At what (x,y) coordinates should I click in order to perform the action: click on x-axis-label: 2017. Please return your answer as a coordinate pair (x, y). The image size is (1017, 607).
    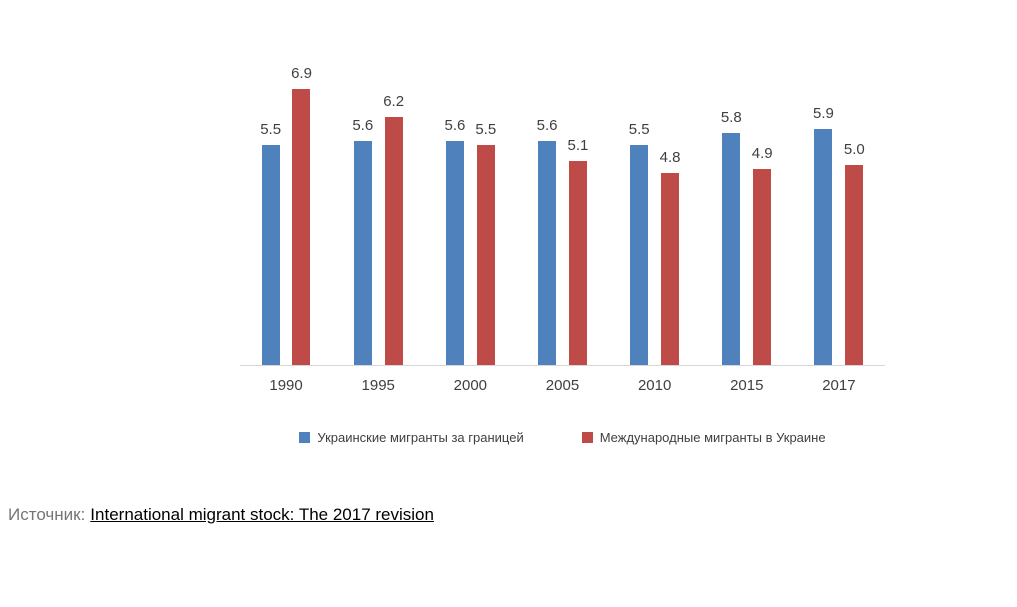
    Looking at the image, I should click on (839, 385).